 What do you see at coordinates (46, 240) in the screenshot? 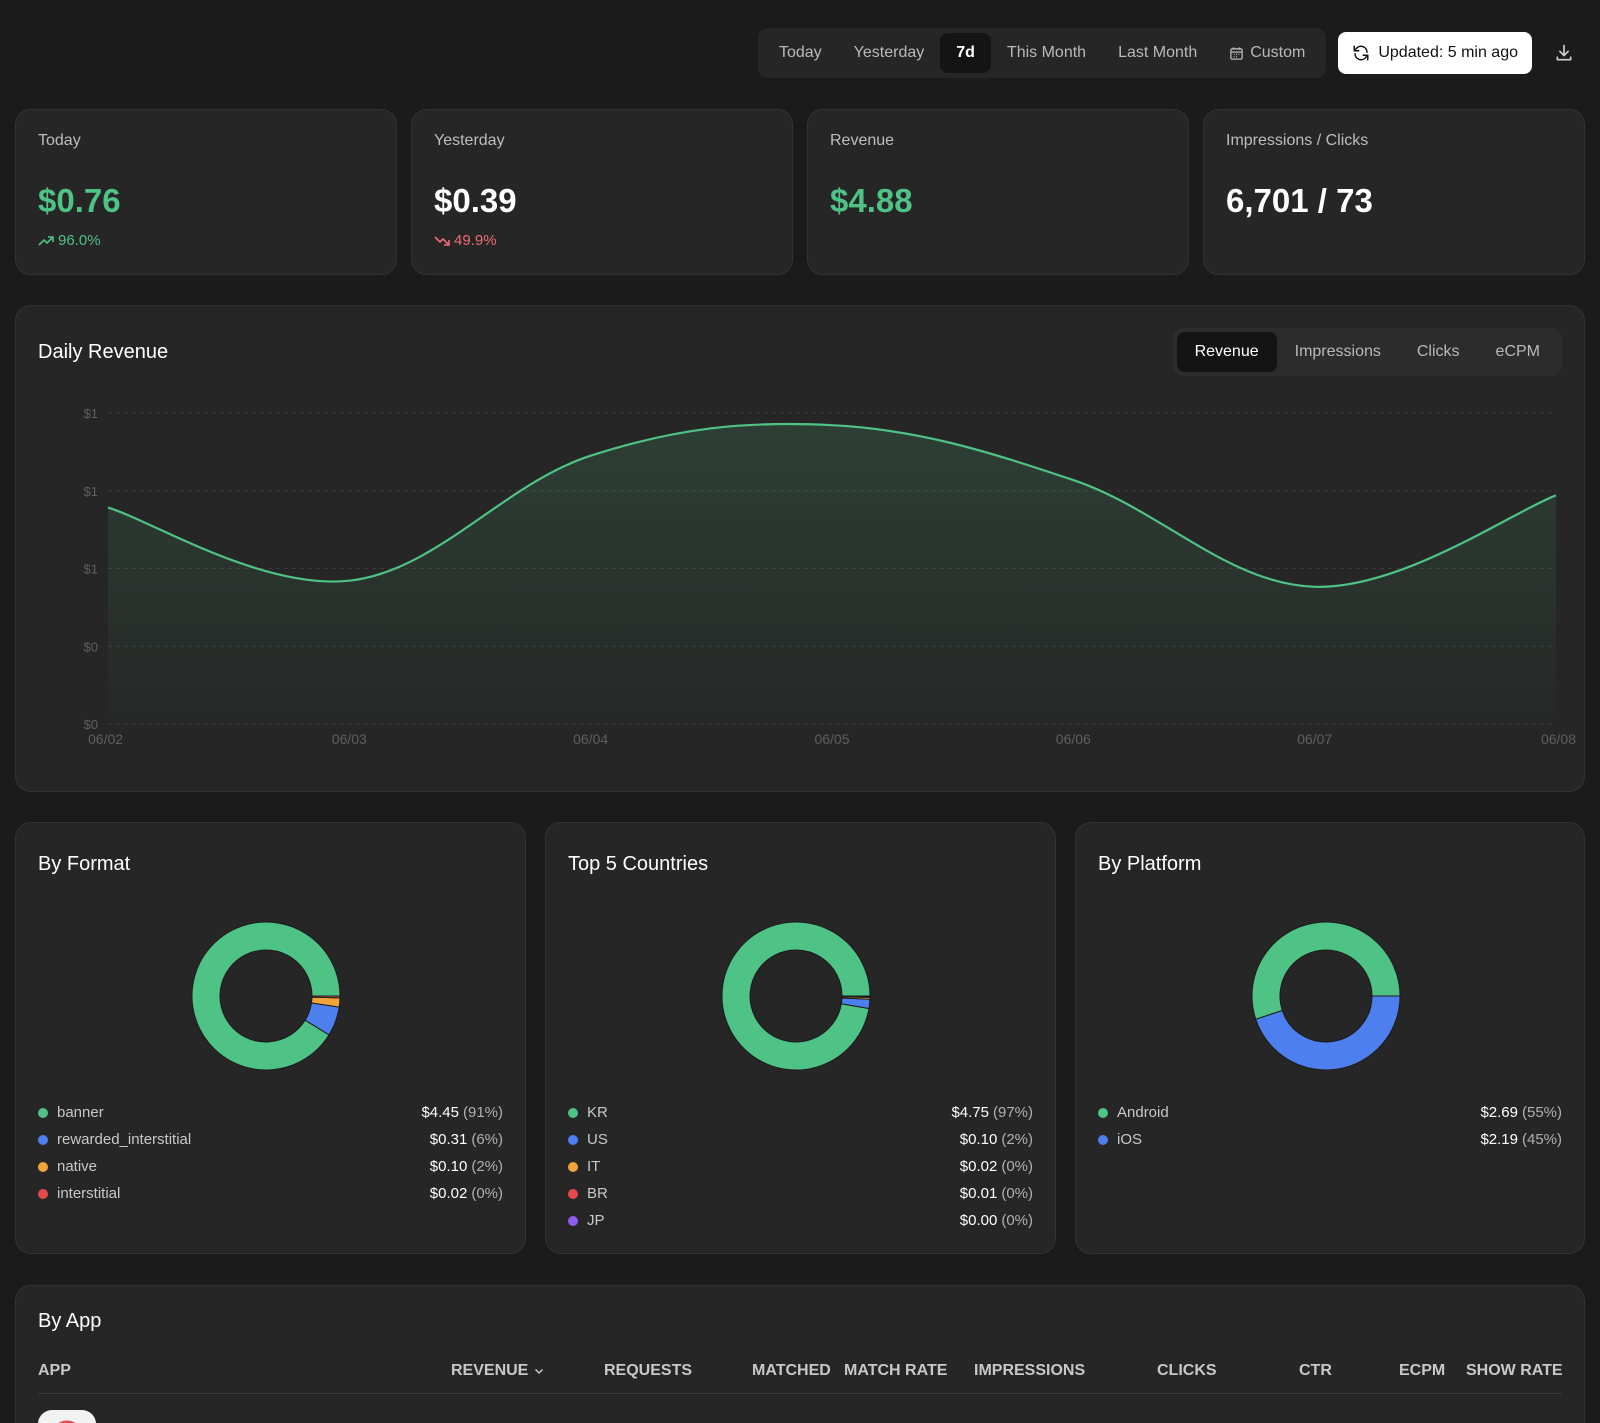
I see `trend-up-icon` at bounding box center [46, 240].